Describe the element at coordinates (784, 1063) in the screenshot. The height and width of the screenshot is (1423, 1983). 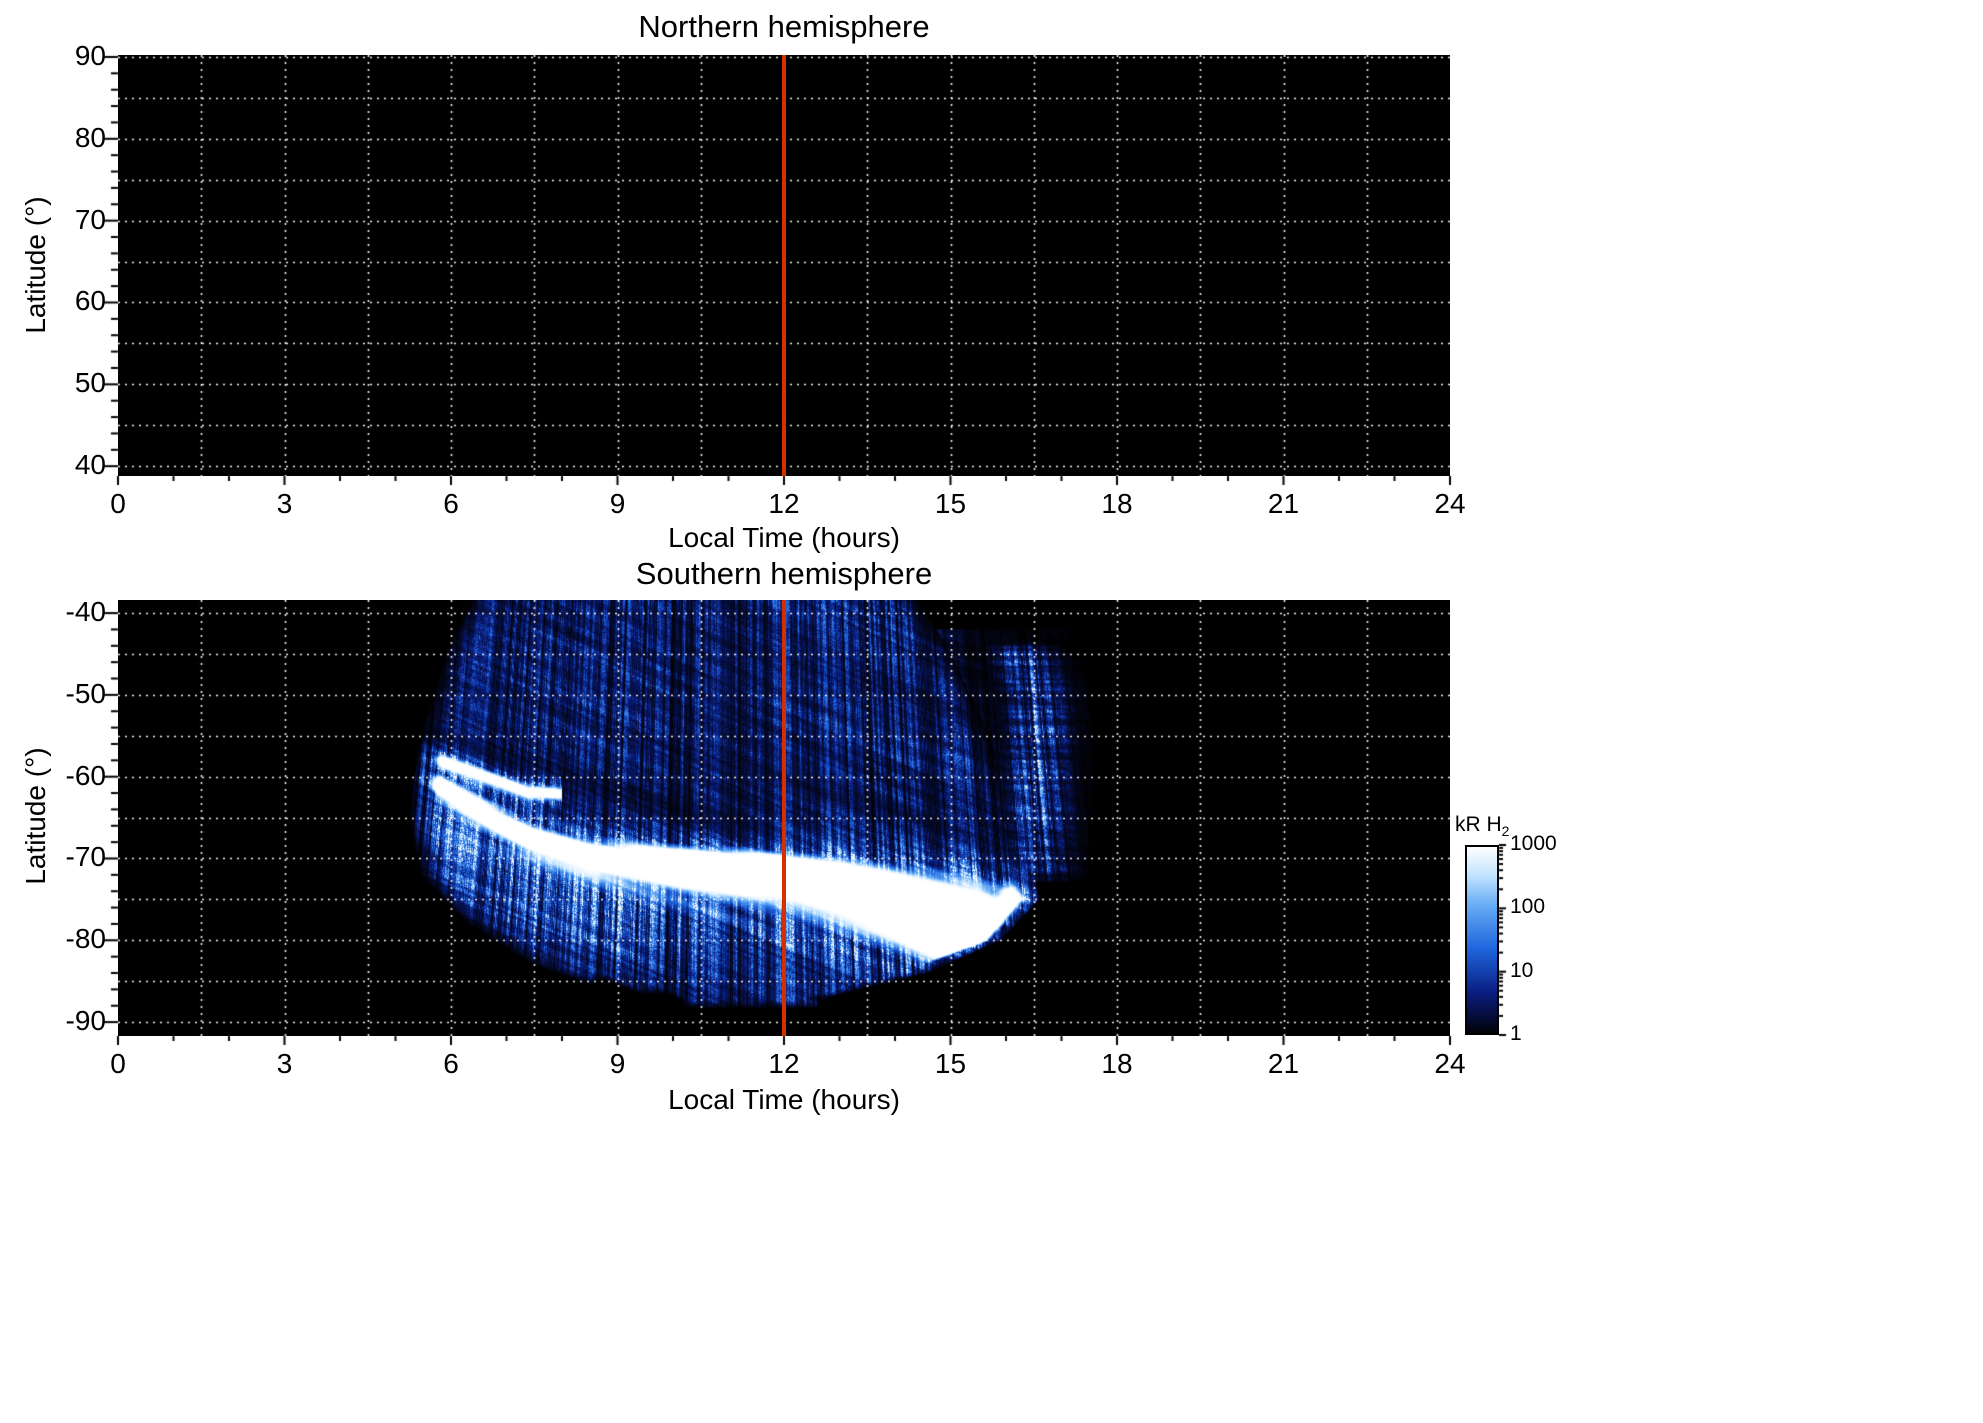
I see `south-x-tick-label: 12` at that location.